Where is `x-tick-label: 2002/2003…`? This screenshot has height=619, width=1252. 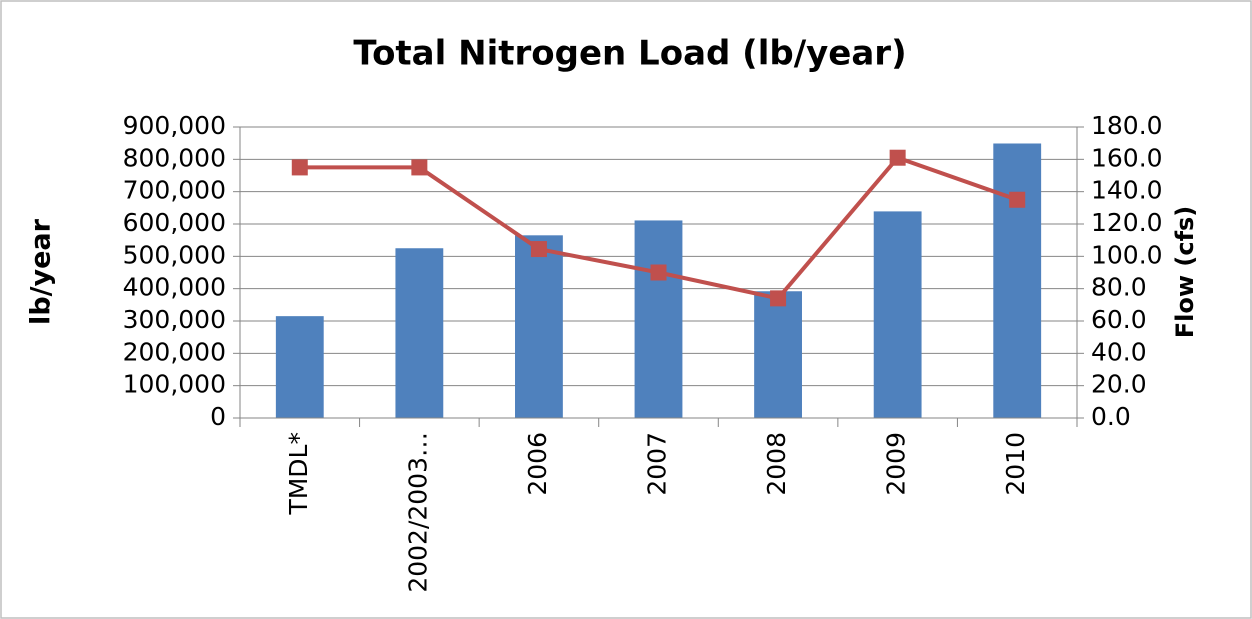 x-tick-label: 2002/2003… is located at coordinates (417, 512).